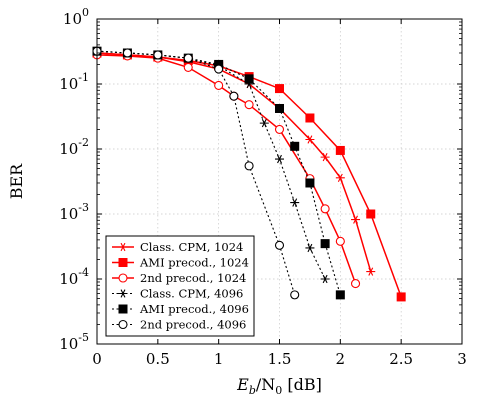 This screenshot has width=491, height=412. I want to click on x-tick-label: 0, so click(97, 359).